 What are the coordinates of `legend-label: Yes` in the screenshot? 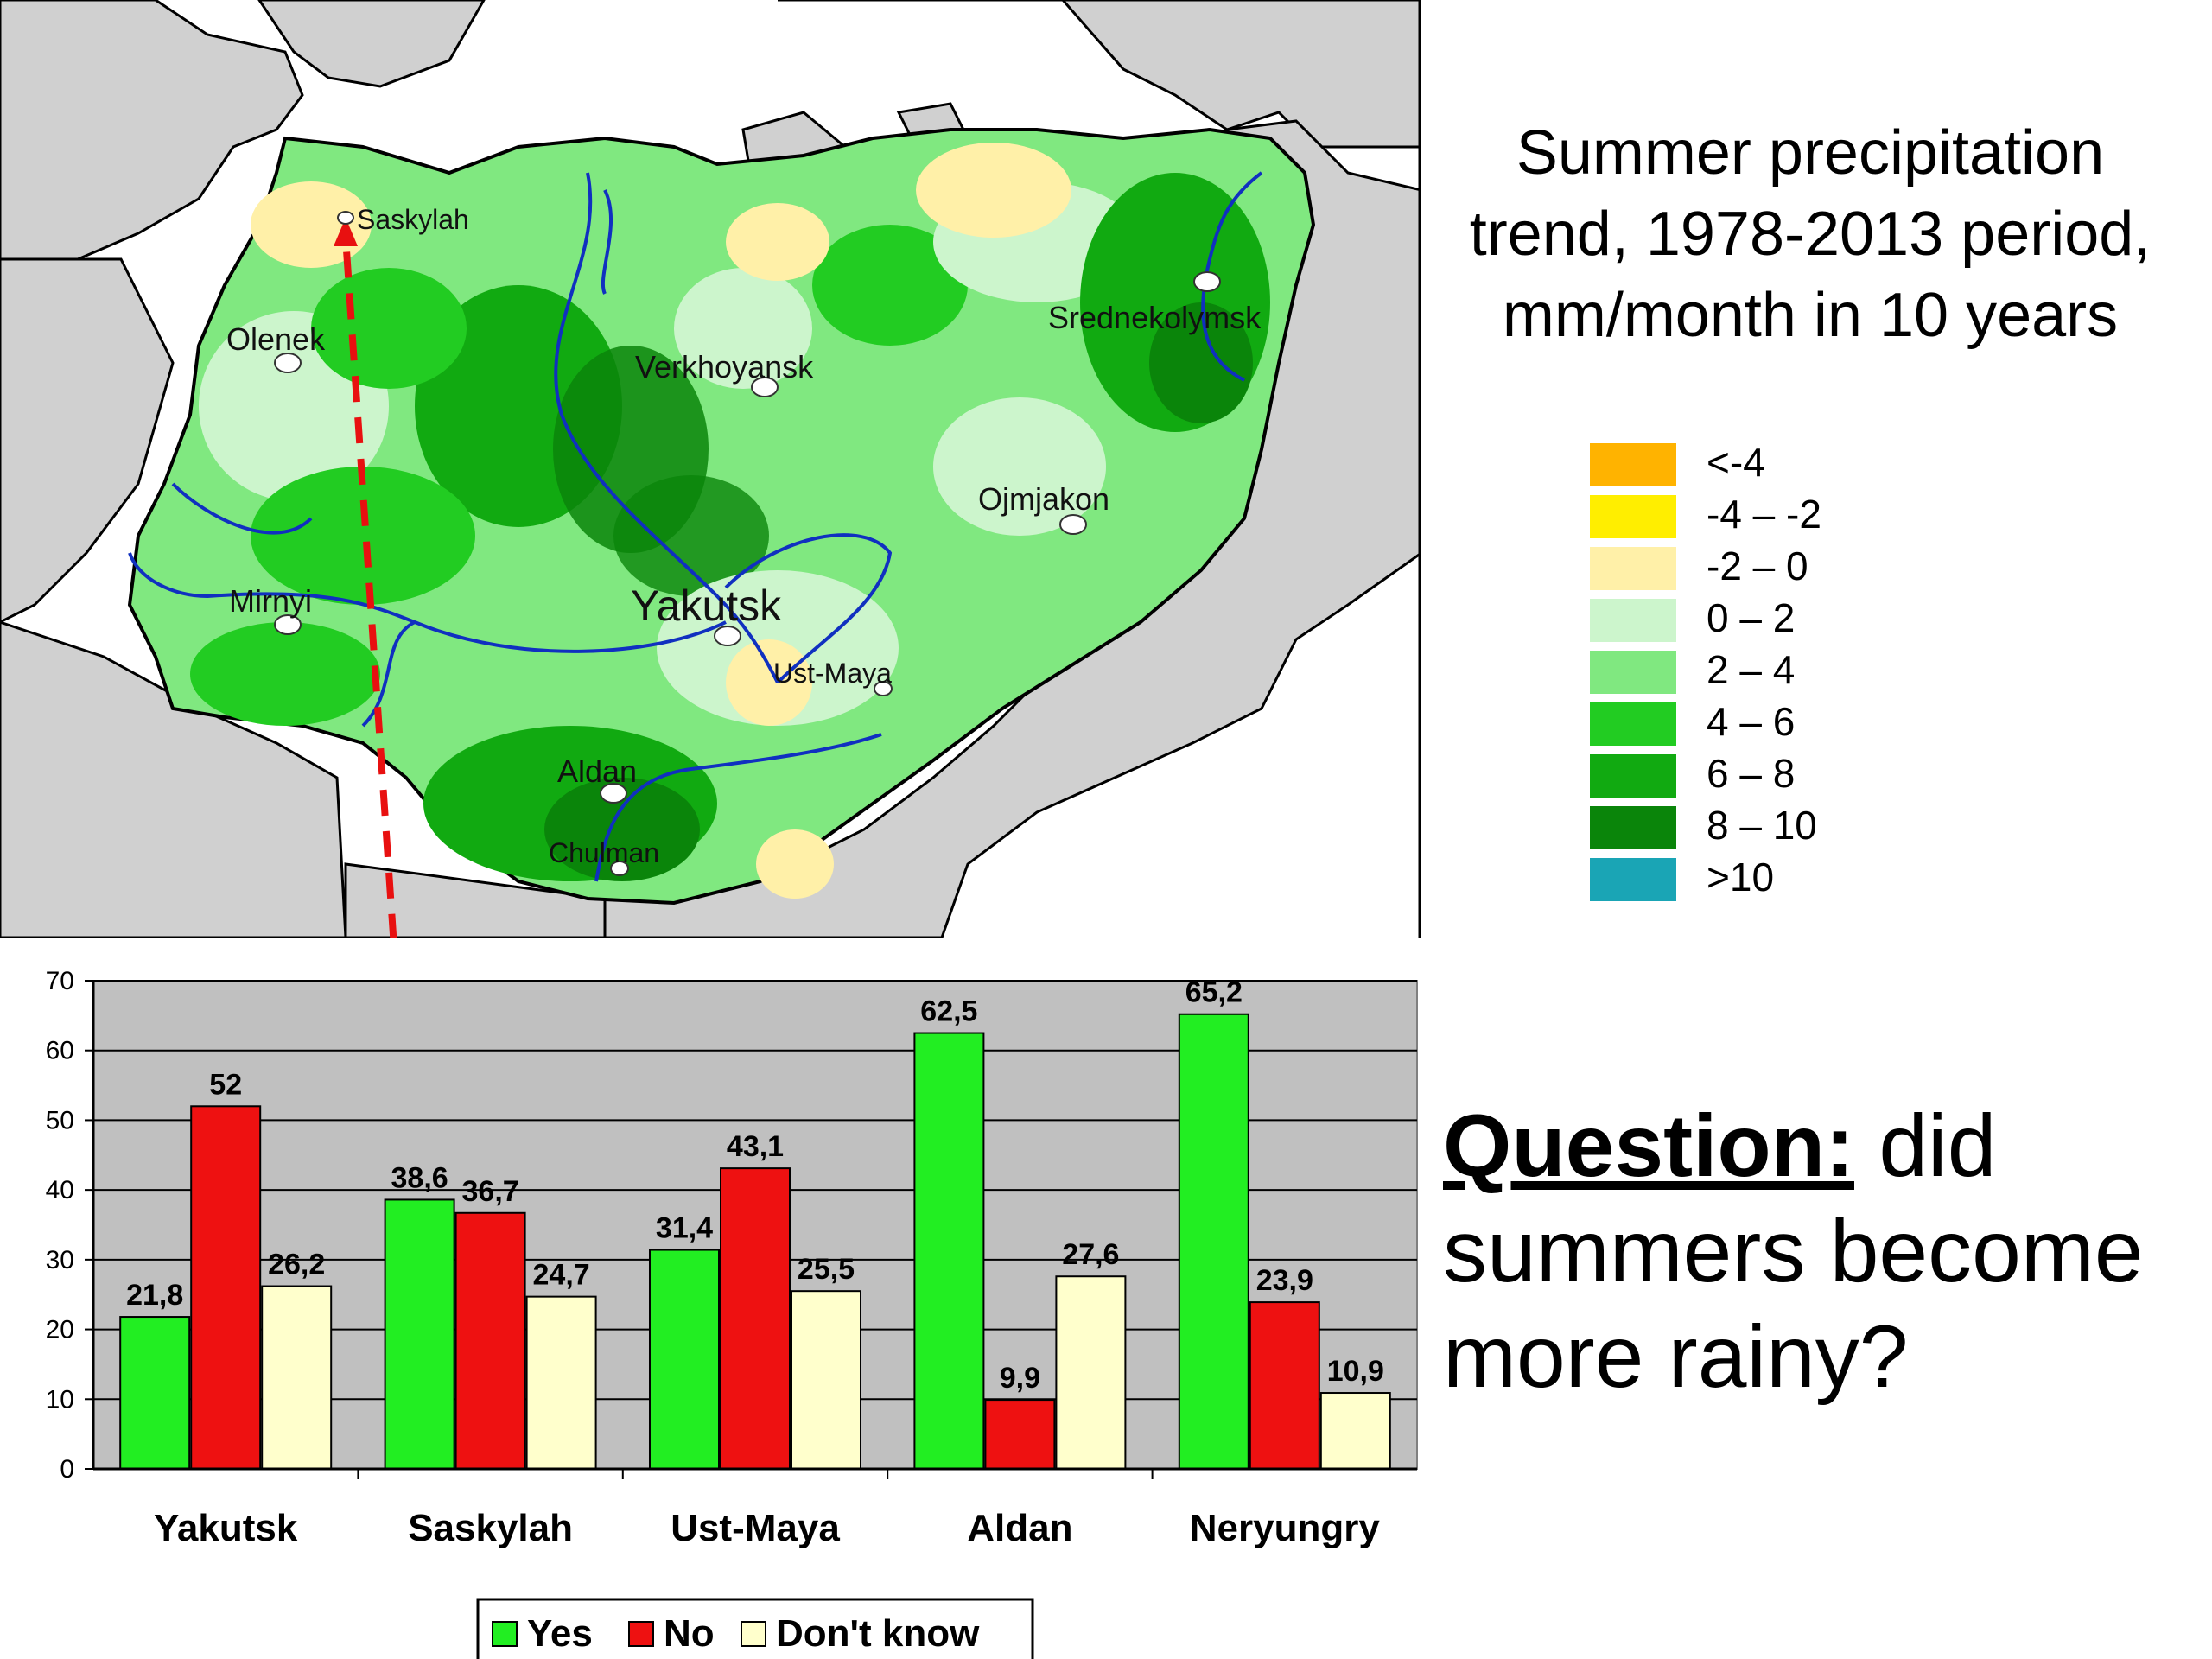 It's located at (560, 1633).